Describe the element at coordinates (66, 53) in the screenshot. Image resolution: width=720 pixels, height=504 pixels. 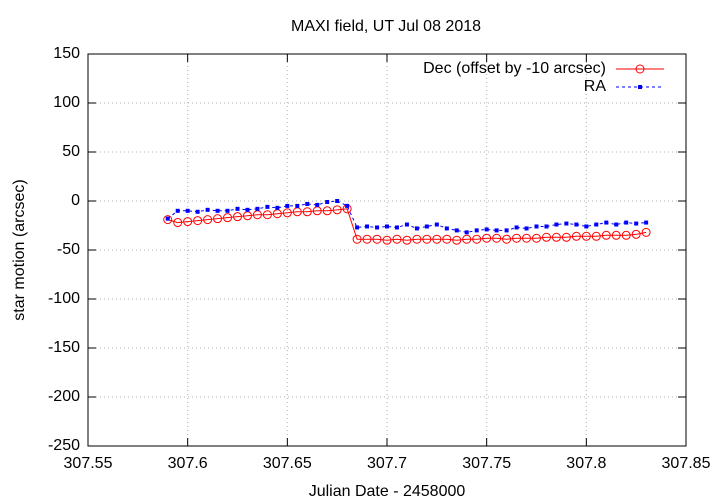
I see `y-tick-label: 150` at that location.